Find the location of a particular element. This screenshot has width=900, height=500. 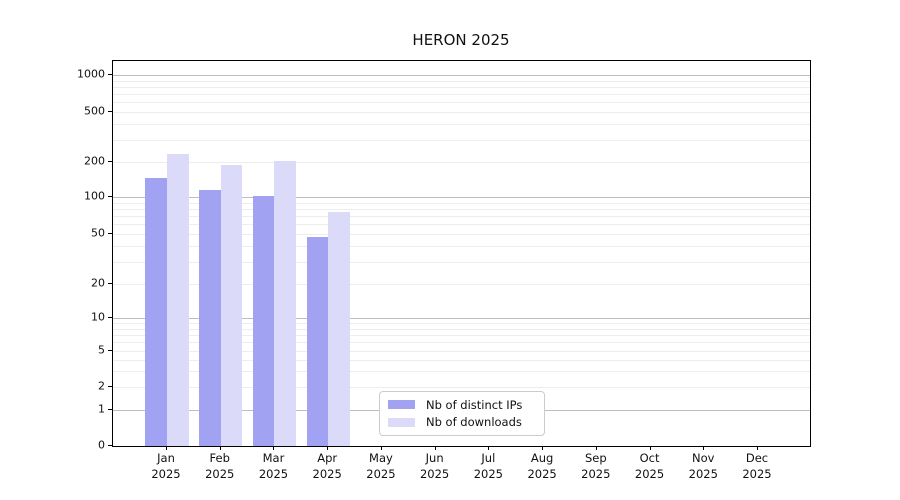

bar-apr-distinct-ips is located at coordinates (317, 341).